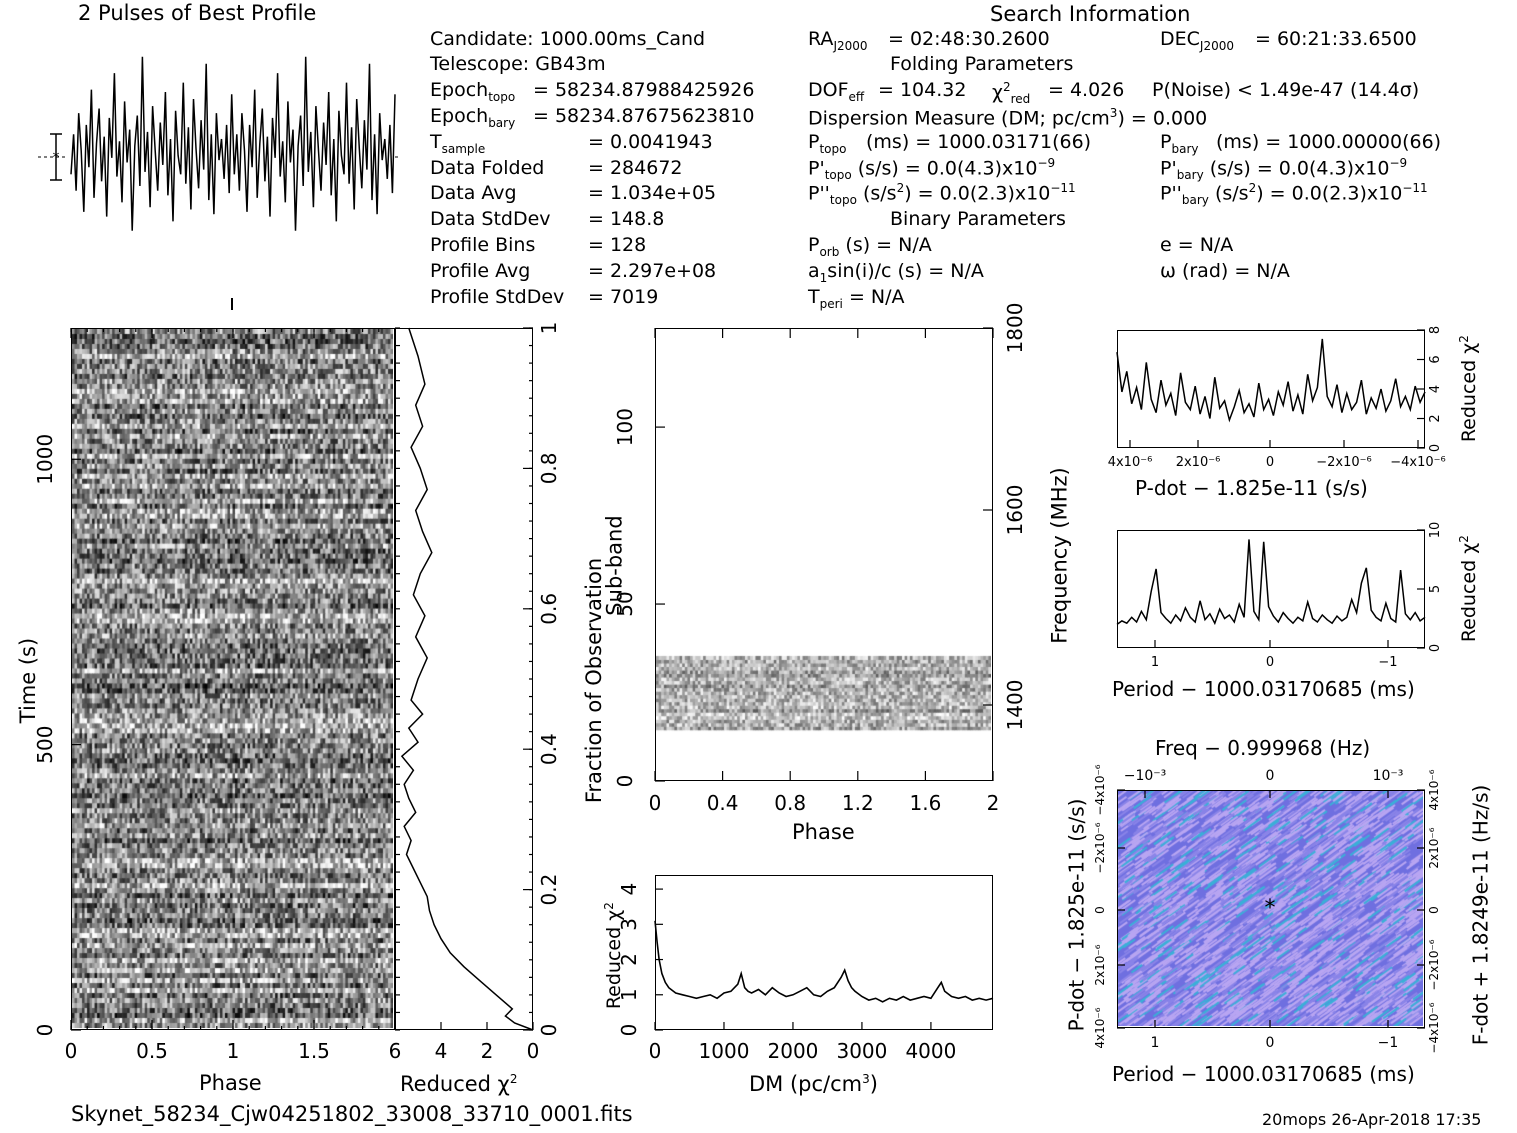 The image size is (1517, 1133). Describe the element at coordinates (1015, 328) in the screenshot. I see `tick-label: 1800` at that location.